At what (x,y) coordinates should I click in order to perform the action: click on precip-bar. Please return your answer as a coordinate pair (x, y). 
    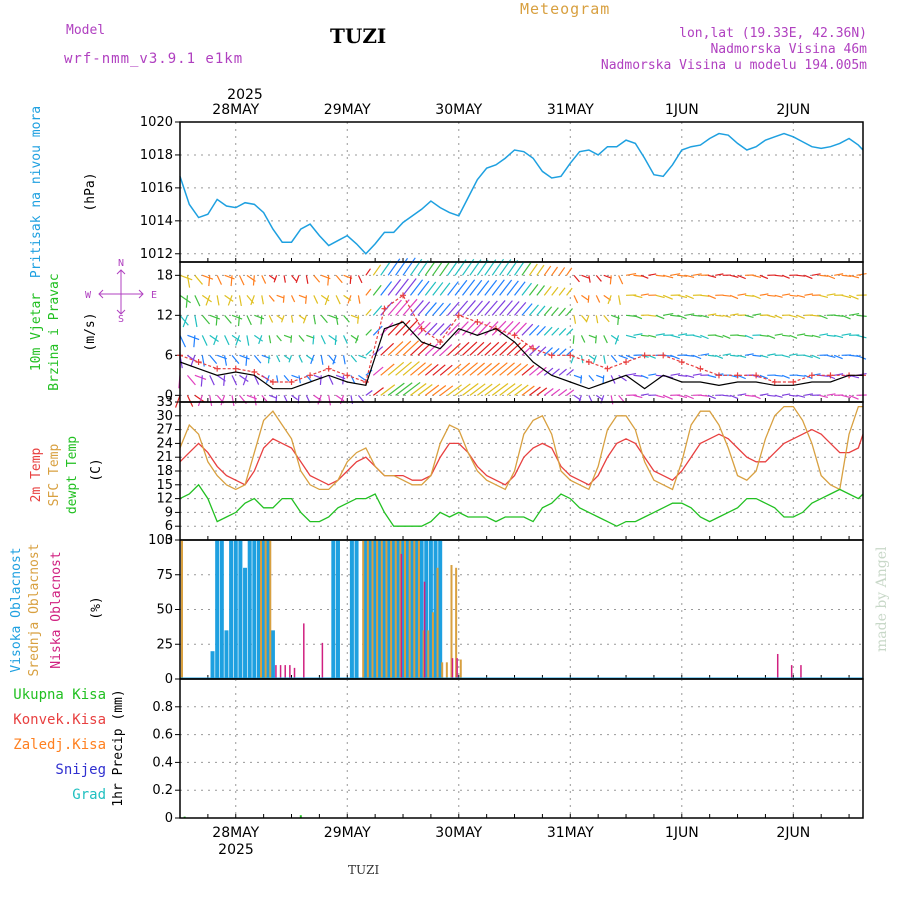
    Looking at the image, I should click on (300, 816).